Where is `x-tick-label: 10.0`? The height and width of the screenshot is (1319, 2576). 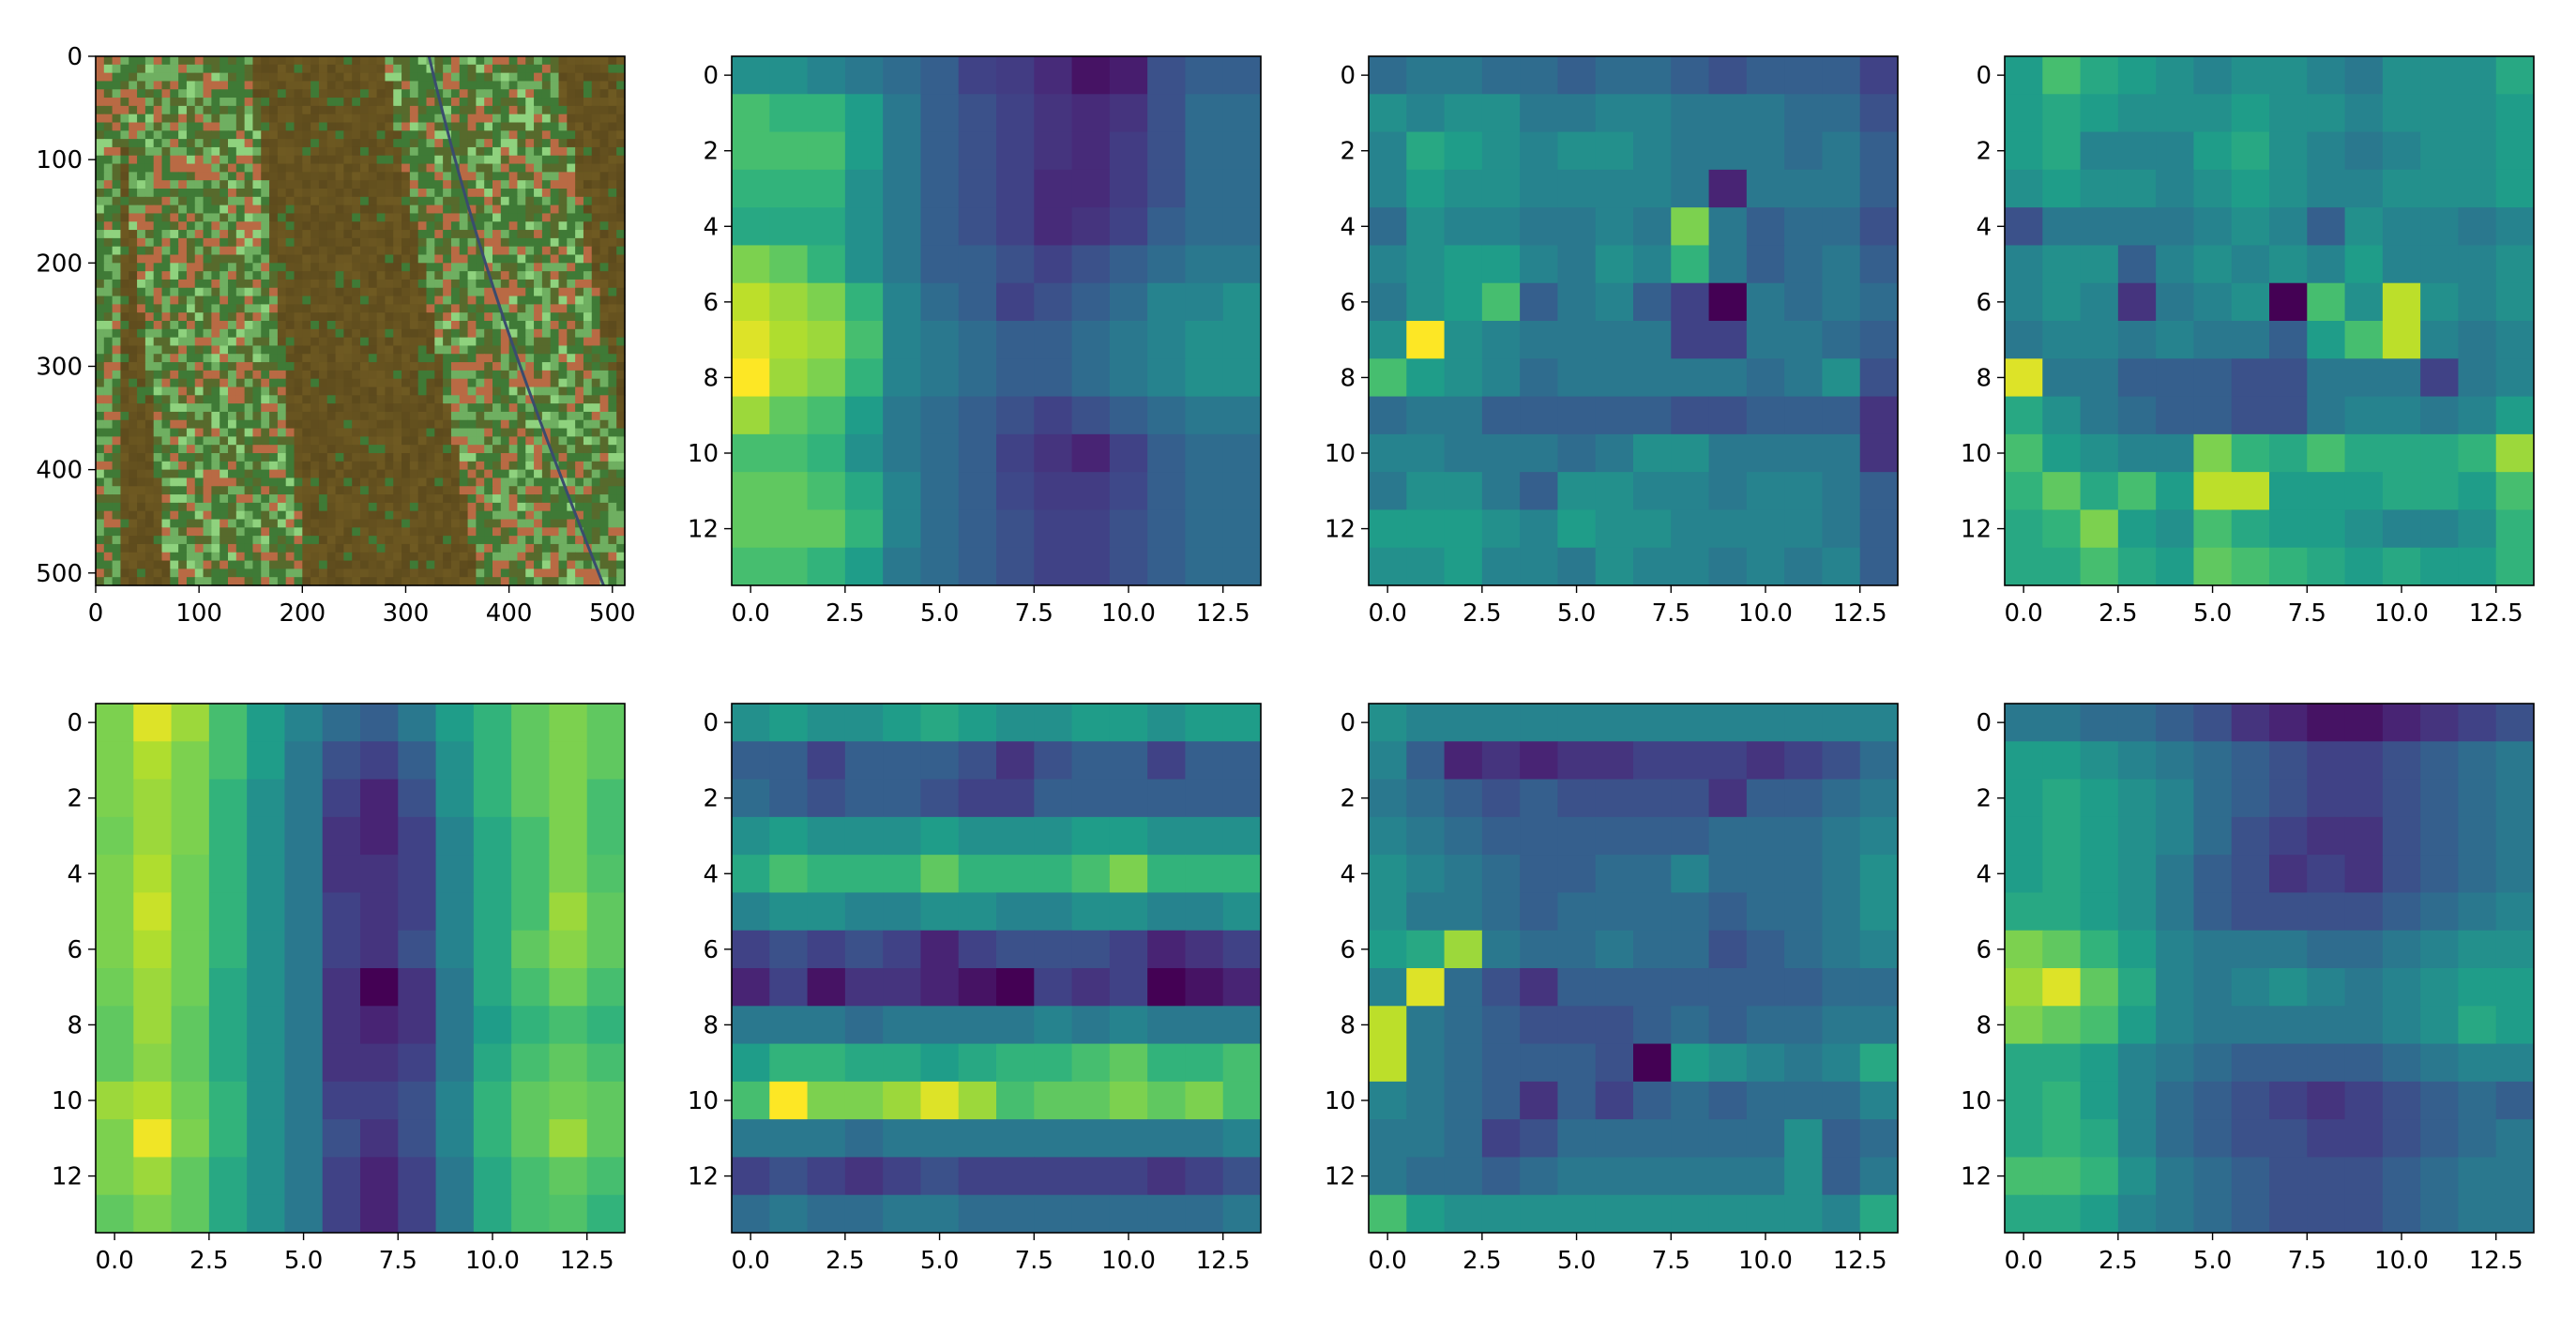
x-tick-label: 10.0 is located at coordinates (1766, 1261).